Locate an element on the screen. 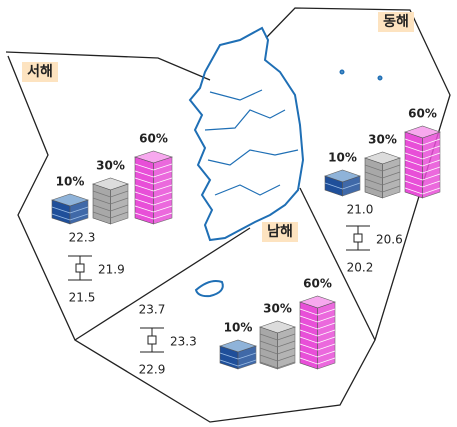 The height and width of the screenshot is (427, 457). south-border is located at coordinates (162, 284).